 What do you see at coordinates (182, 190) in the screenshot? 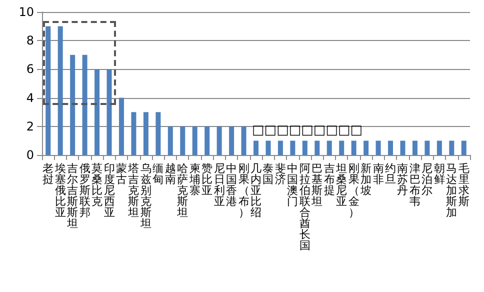
I see `x-tick-label: 哈萨克斯坦` at bounding box center [182, 190].